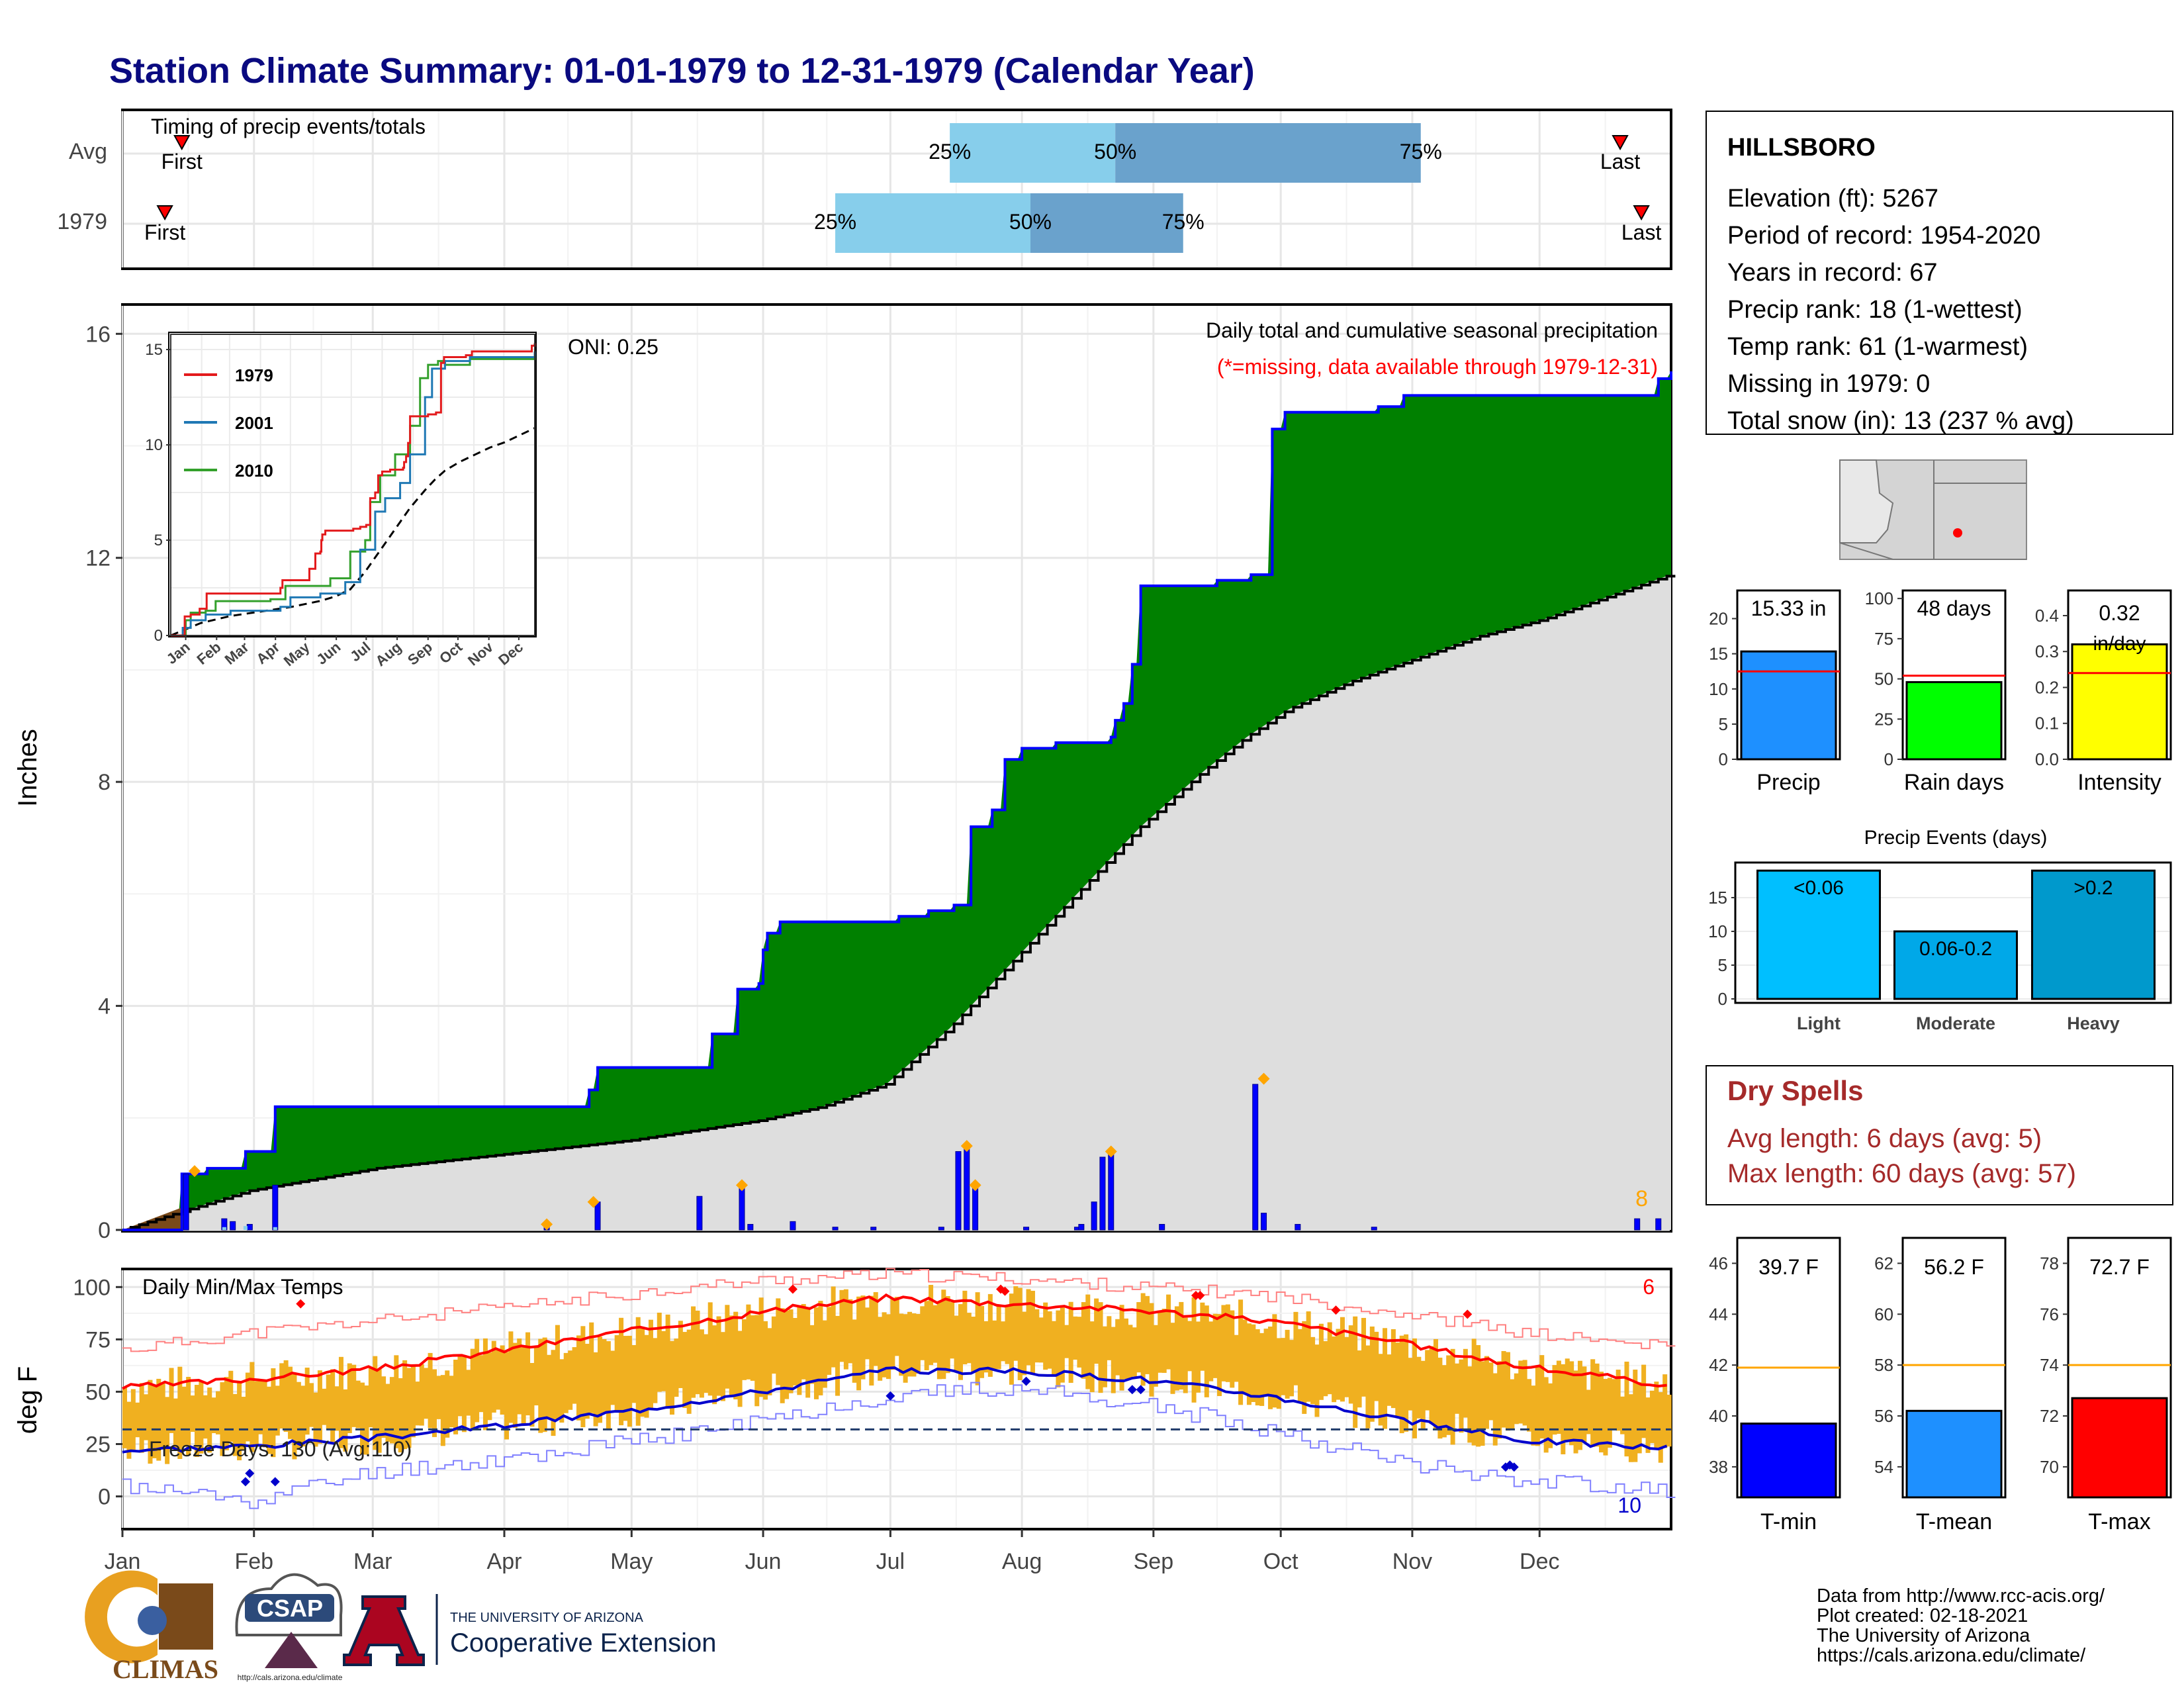  Describe the element at coordinates (583, 1643) in the screenshot. I see `ua-big-text: Cooperative Extension` at that location.